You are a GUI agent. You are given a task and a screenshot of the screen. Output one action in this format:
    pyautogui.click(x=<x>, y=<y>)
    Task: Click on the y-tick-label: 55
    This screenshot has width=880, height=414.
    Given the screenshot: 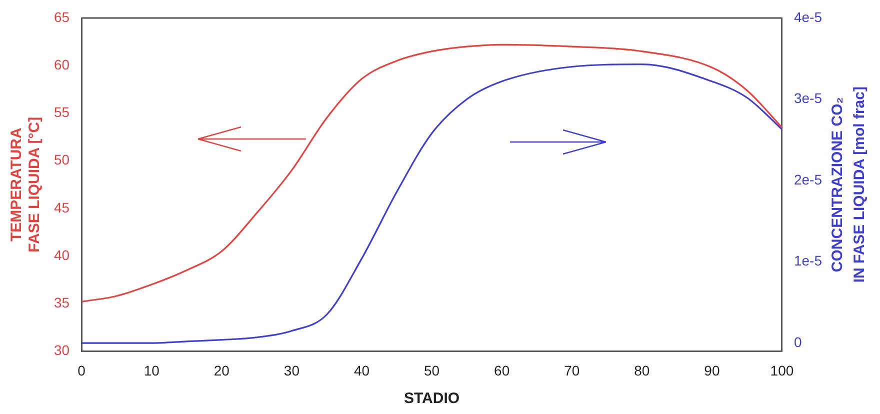 What is the action you would take?
    pyautogui.click(x=62, y=112)
    